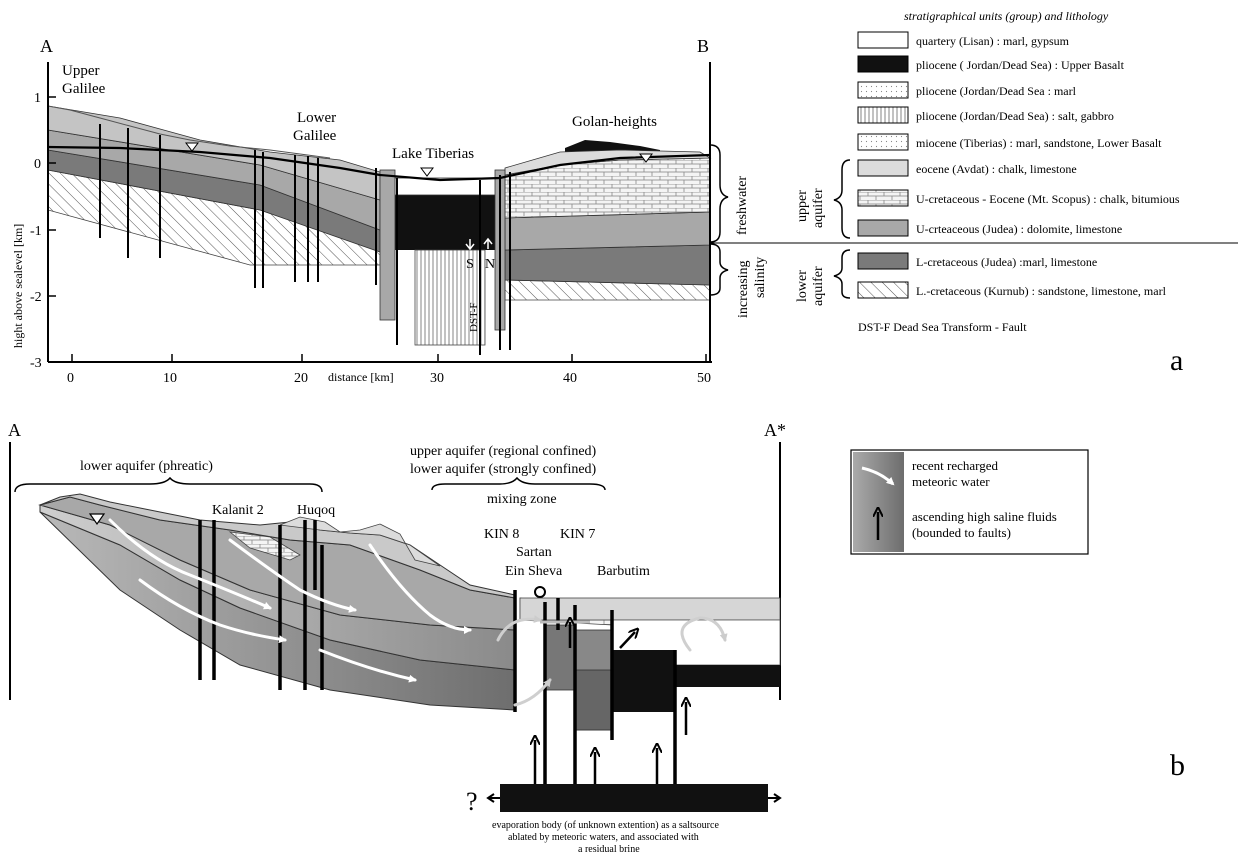 This screenshot has width=1243, height=859. I want to click on section-label-a: A, so click(46, 46).